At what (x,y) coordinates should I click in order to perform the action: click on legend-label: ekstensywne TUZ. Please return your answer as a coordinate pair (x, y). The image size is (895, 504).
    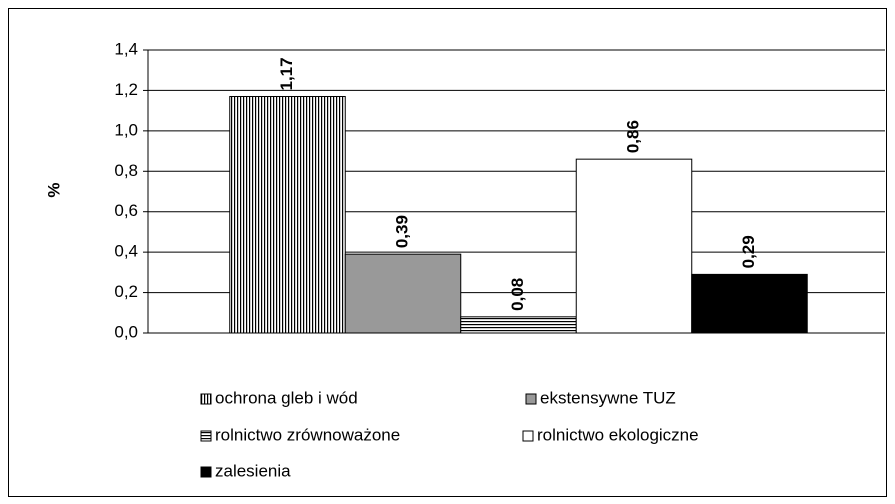
    Looking at the image, I should click on (608, 397).